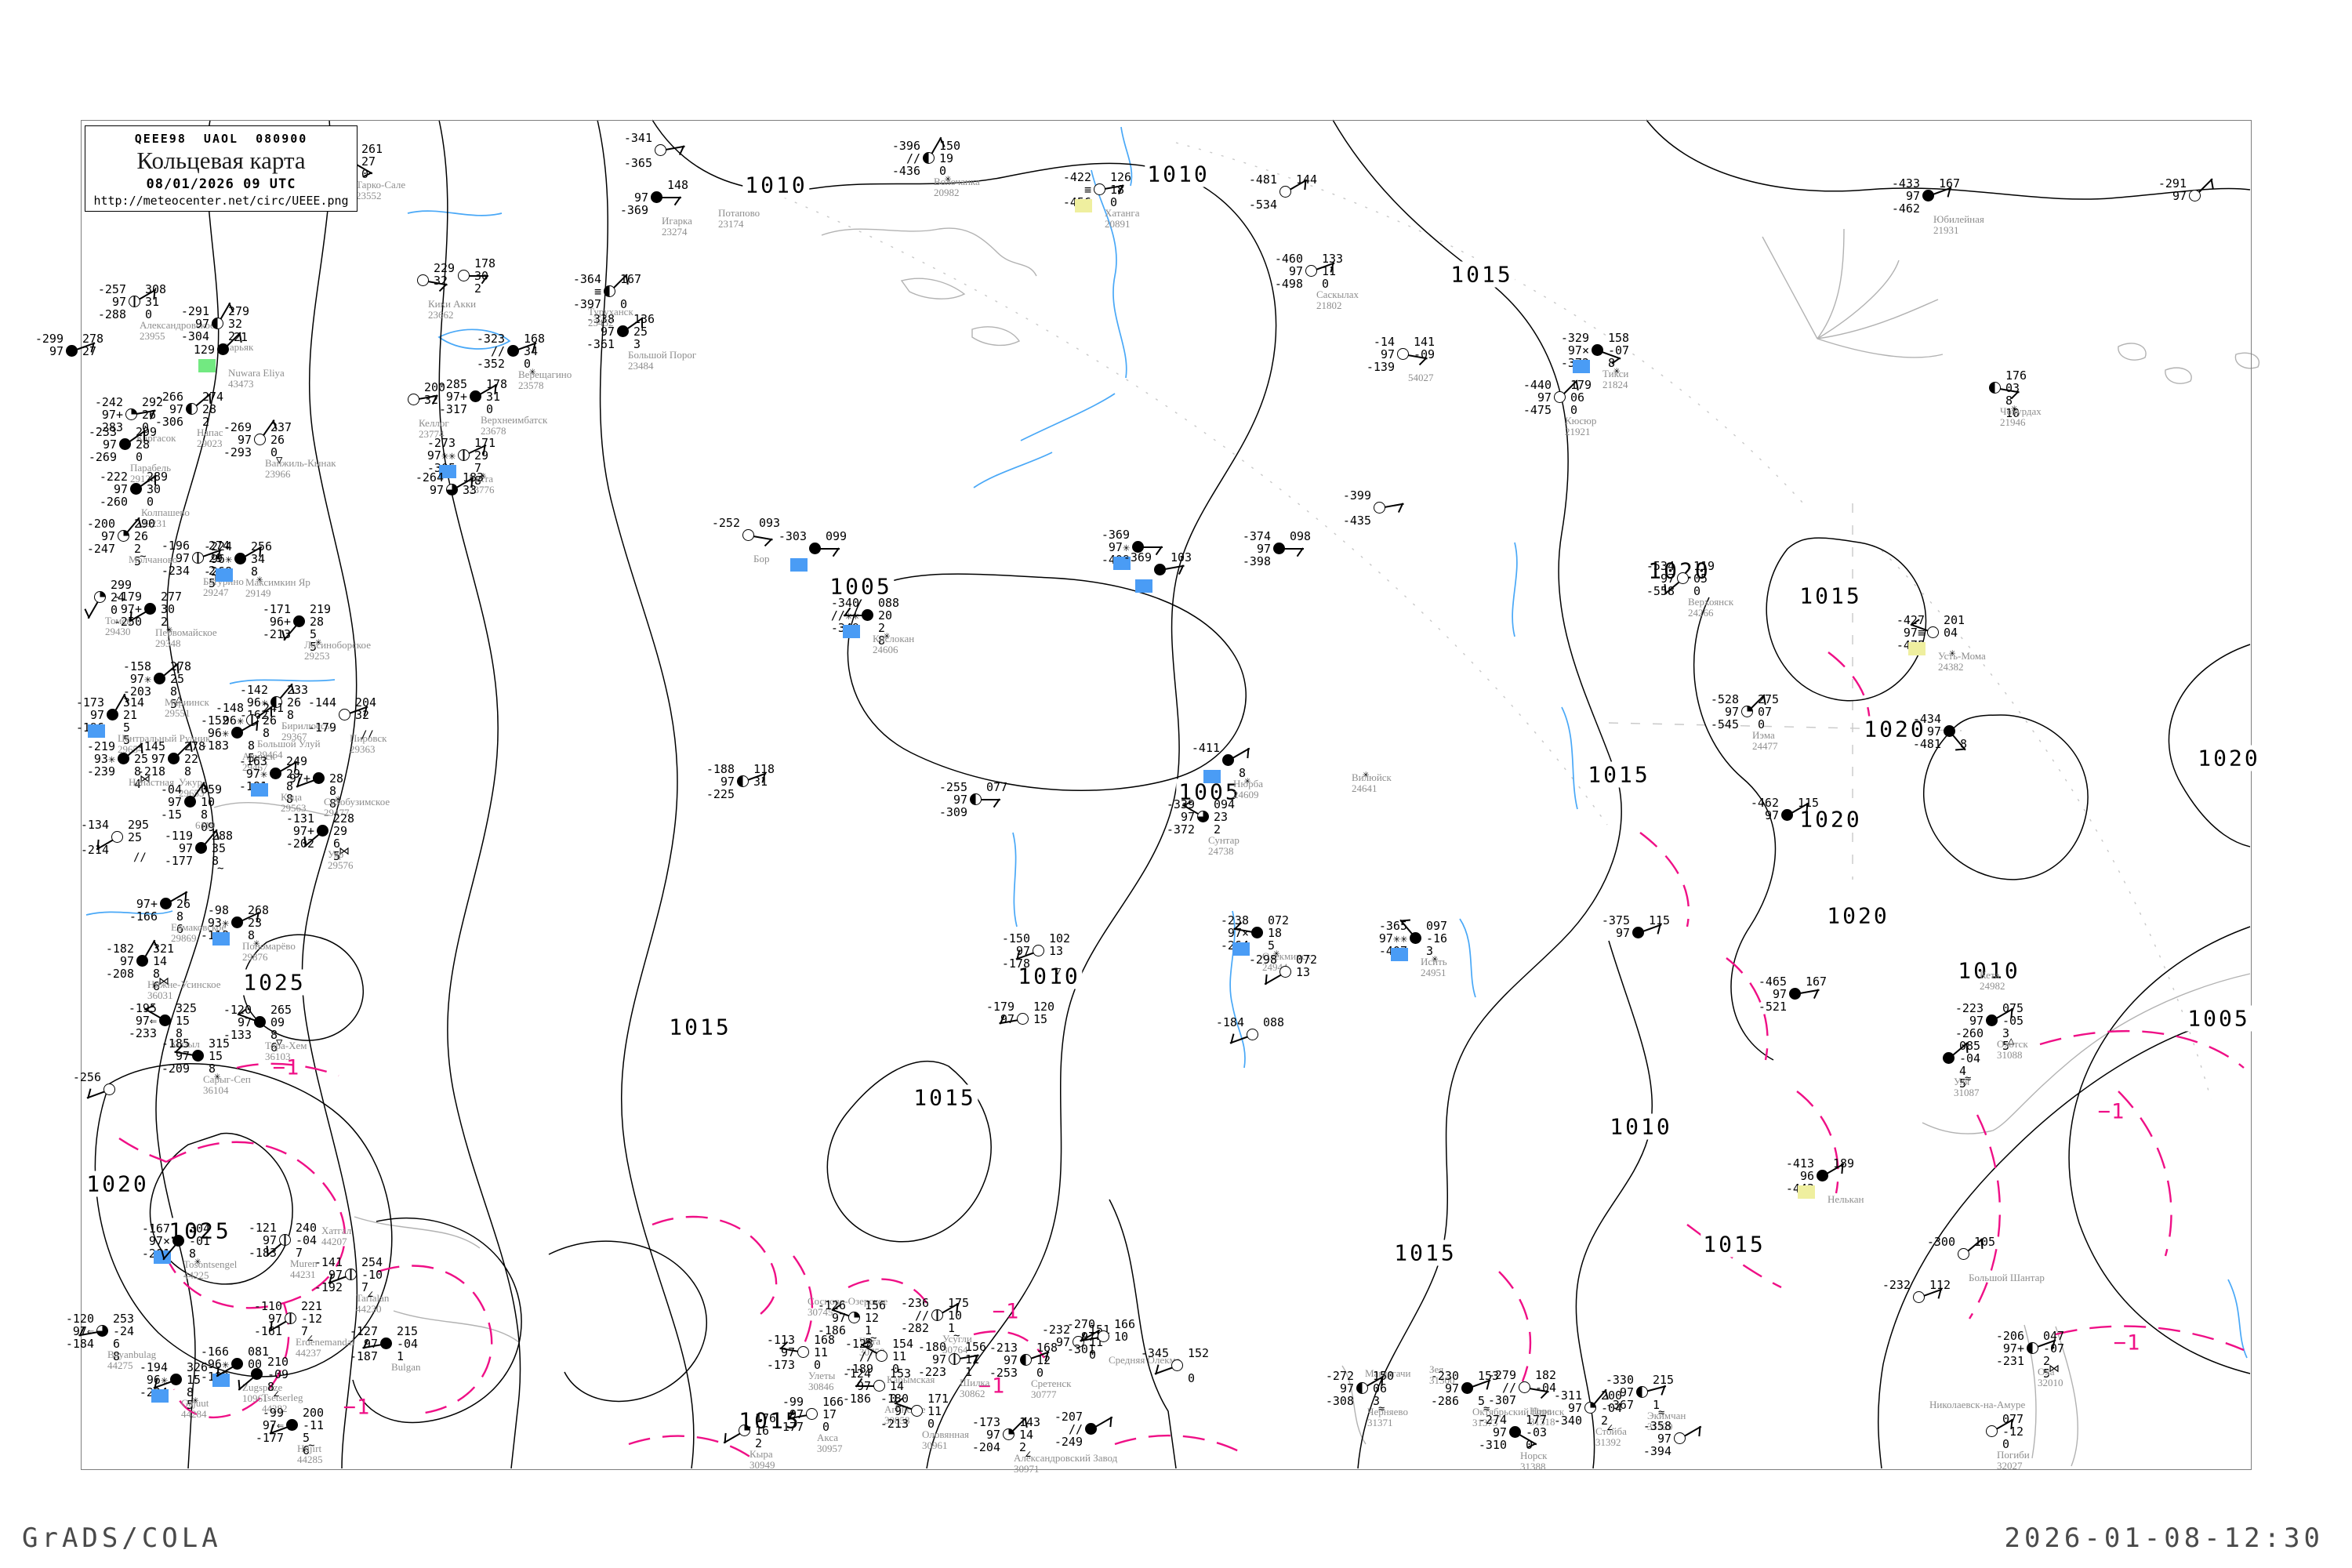 Image resolution: width=2352 pixels, height=1568 pixels. I want to click on station-dewpoint: -498, so click(1288, 284).